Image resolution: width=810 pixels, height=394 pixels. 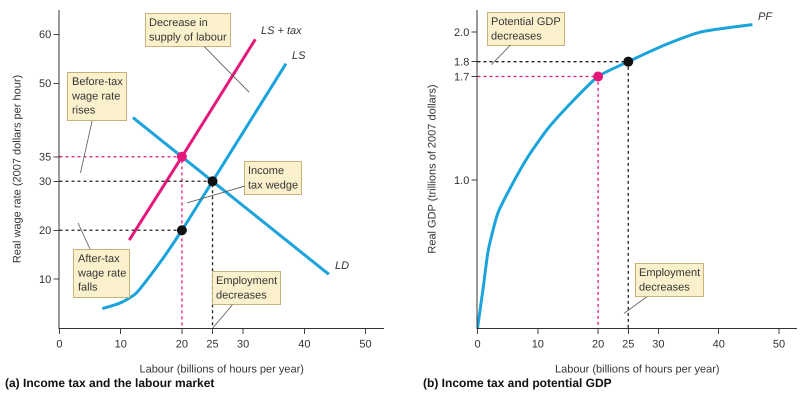 I want to click on annotation: Potential GDP decreases, so click(x=526, y=29).